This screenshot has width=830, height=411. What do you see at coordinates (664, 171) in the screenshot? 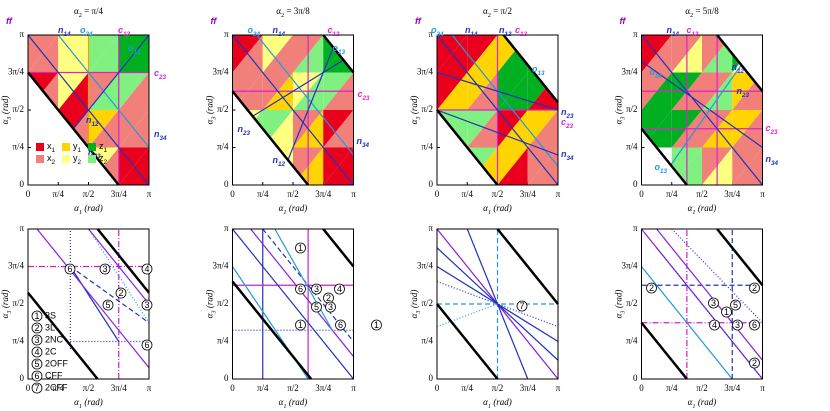
I see `subscript: 13` at bounding box center [664, 171].